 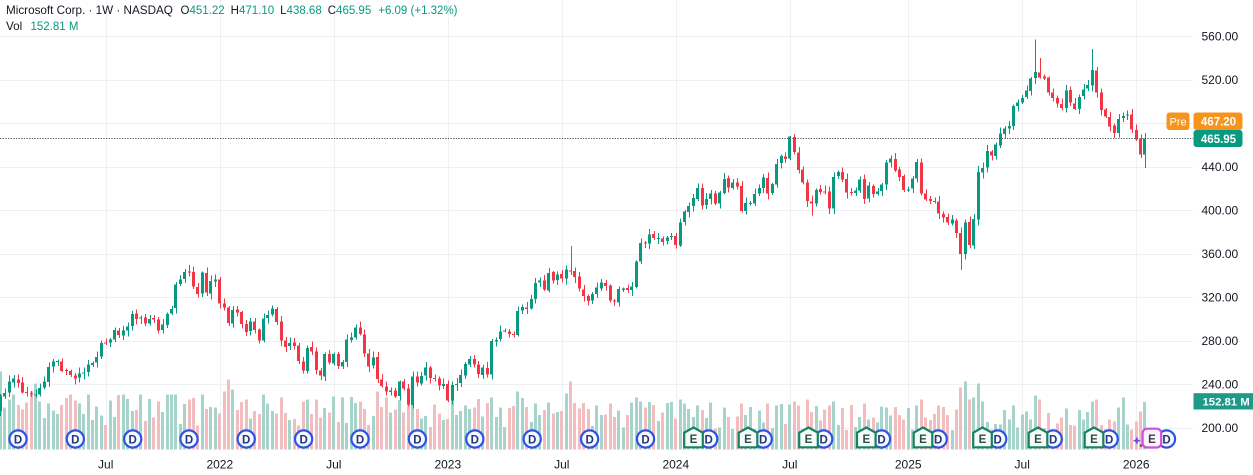 I want to click on svg-text: 360.00, so click(x=1220, y=254).